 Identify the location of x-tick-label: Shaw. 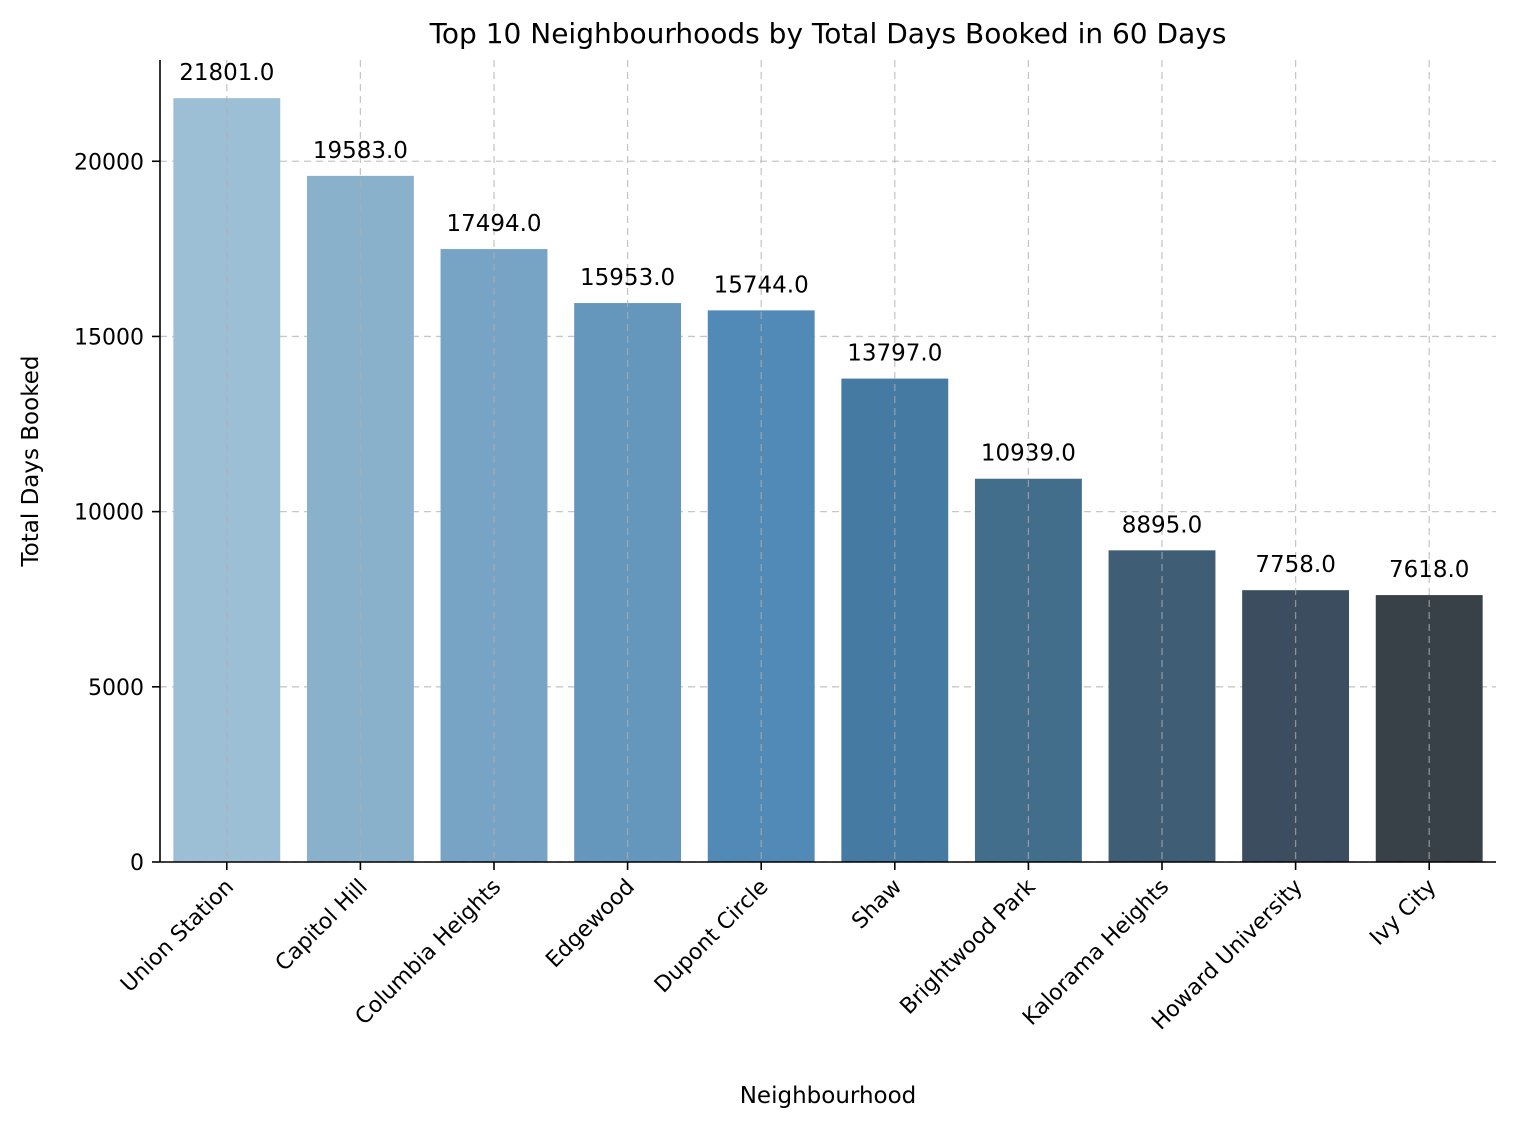
(877, 905).